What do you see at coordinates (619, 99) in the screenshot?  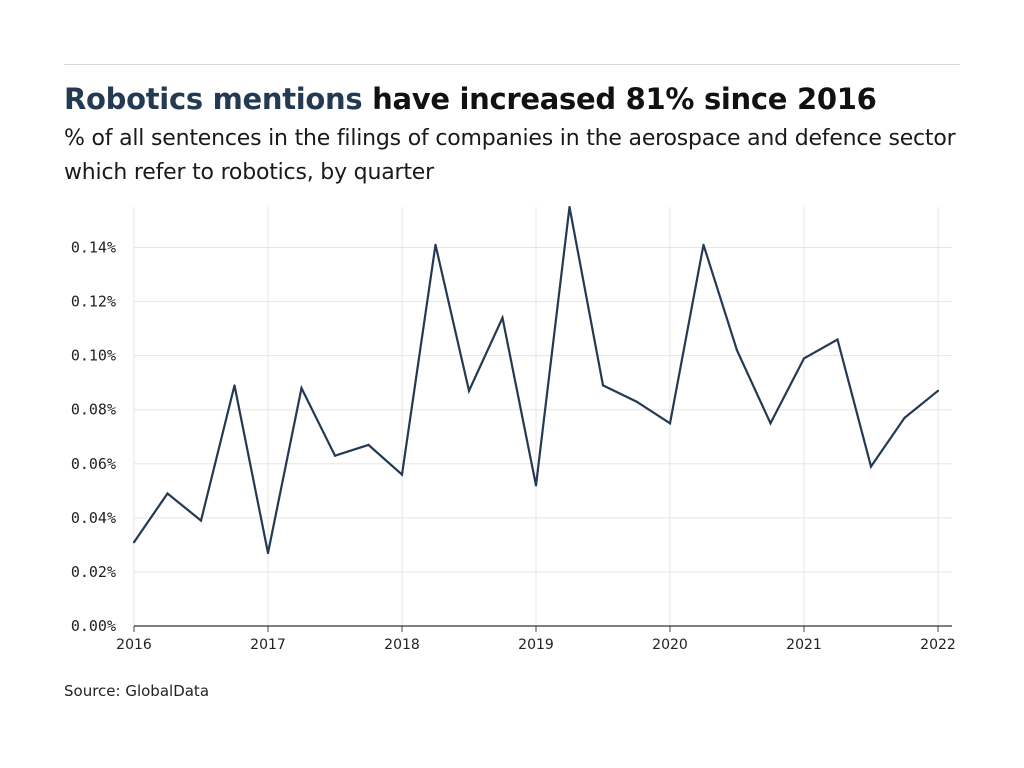 I see `chart-title-rest: have increased 81% since 2016` at bounding box center [619, 99].